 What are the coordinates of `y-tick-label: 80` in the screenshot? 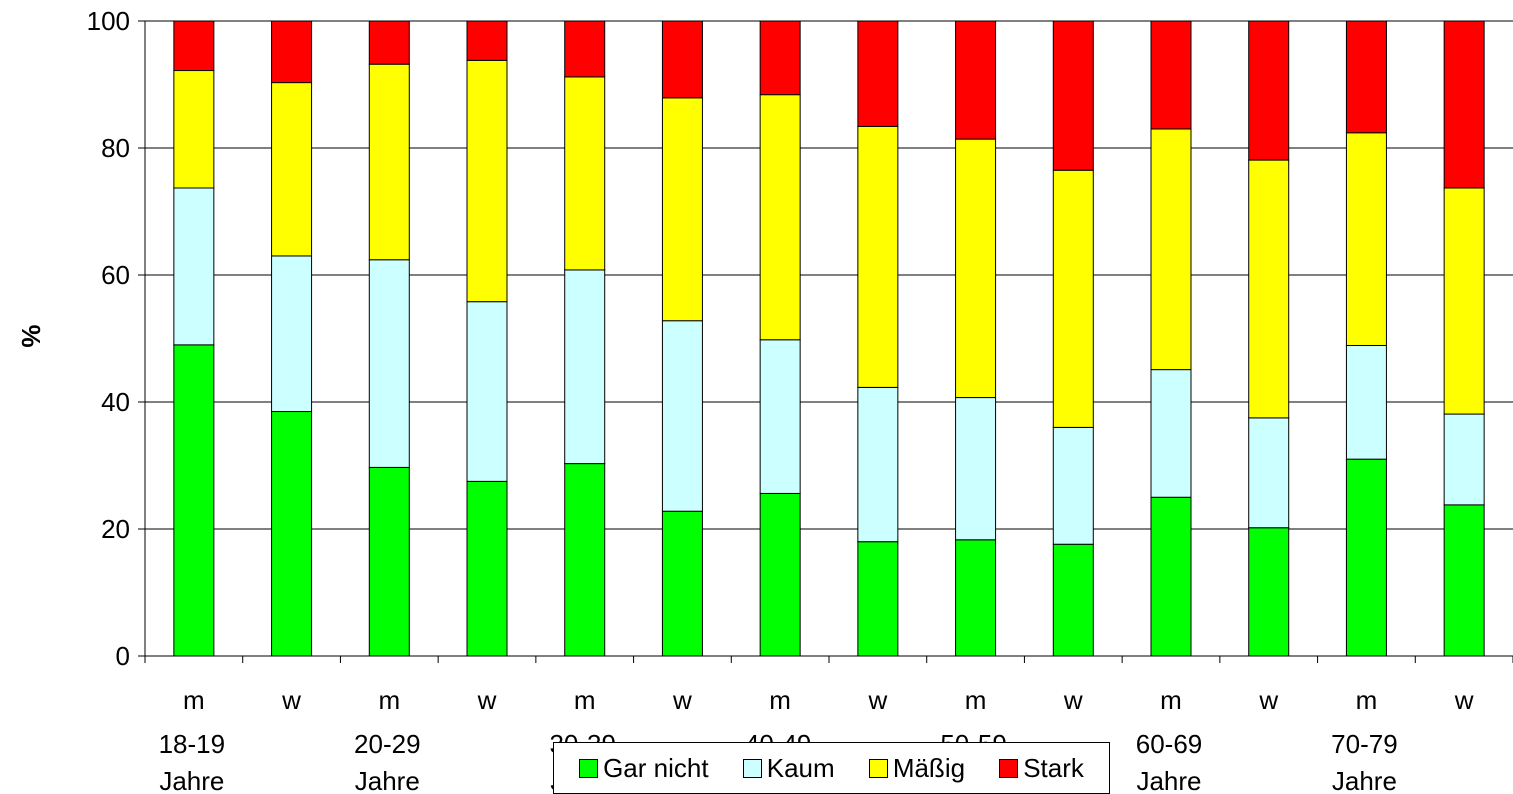 It's located at (115, 148).